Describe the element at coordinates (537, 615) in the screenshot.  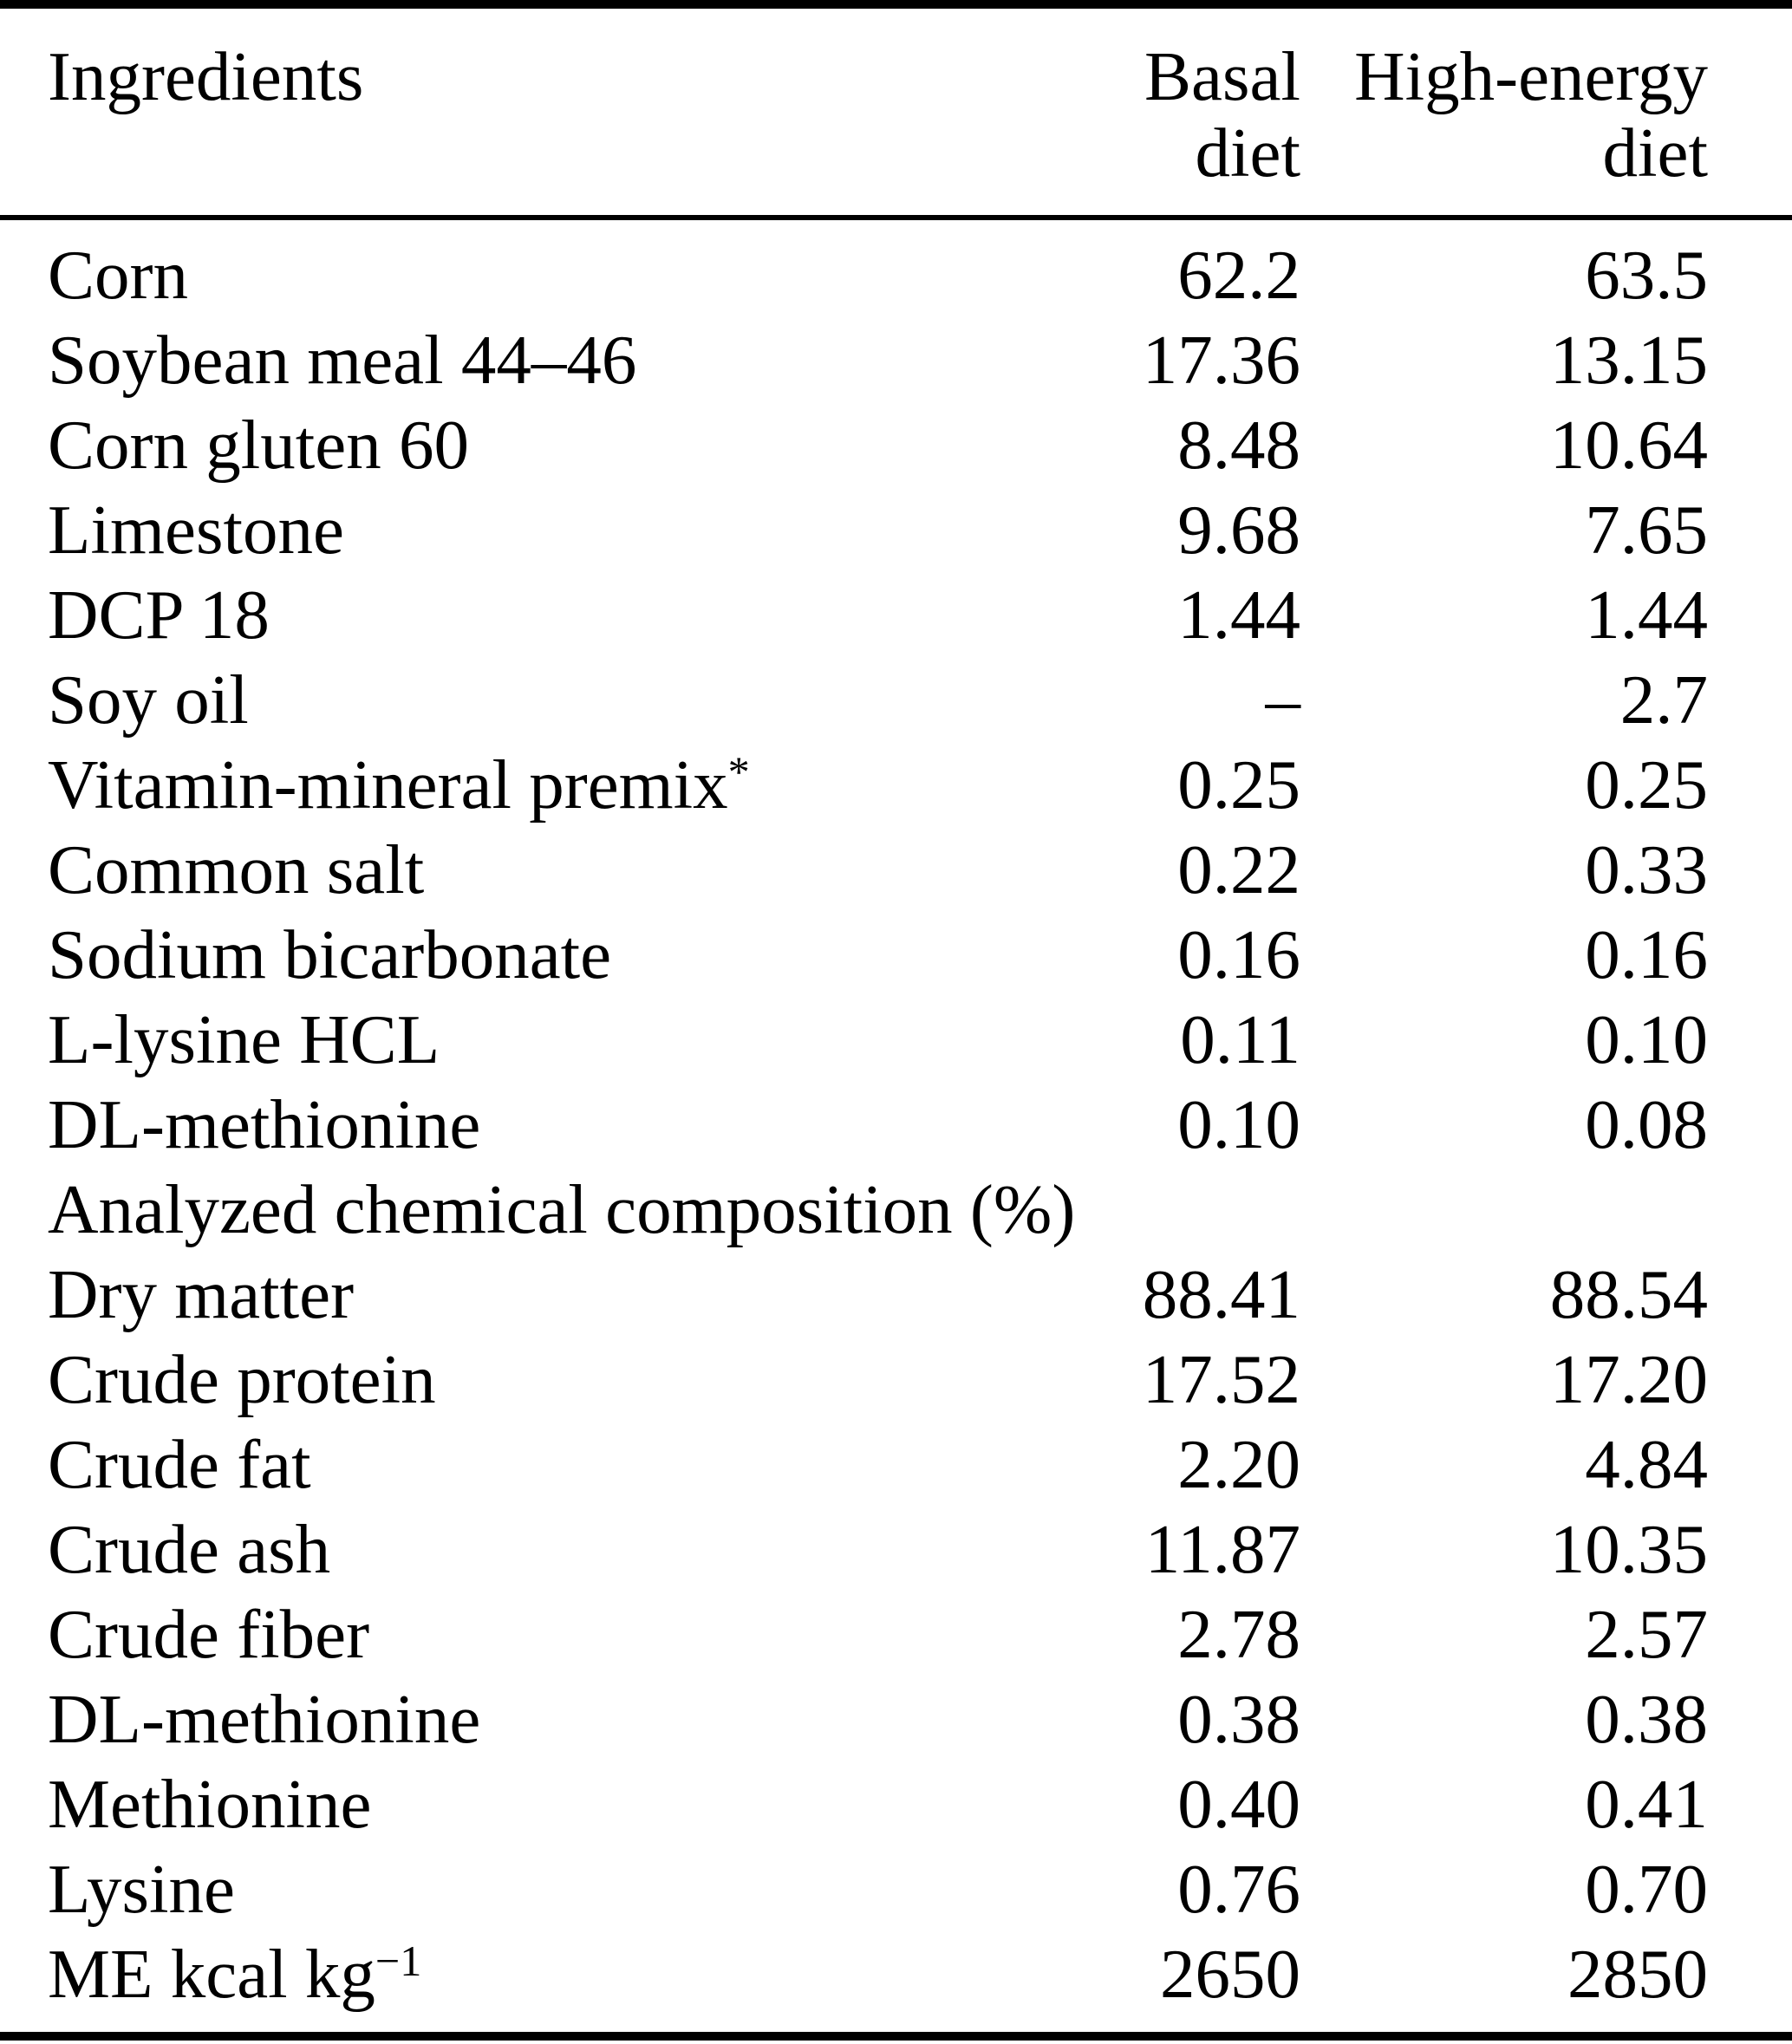
I see `ingredient-cell: DCP 18` at that location.